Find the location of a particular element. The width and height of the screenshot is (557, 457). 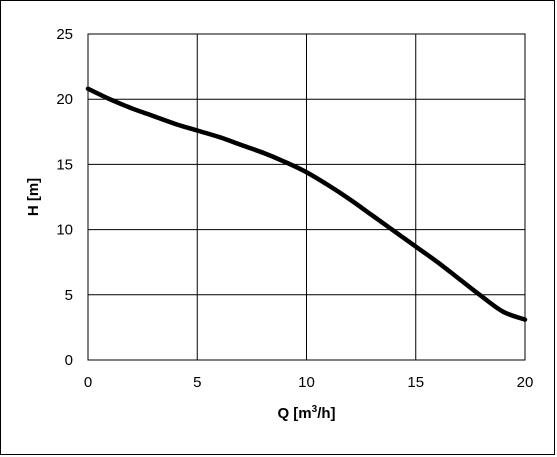

y-tick-label: 0 is located at coordinates (69, 360).